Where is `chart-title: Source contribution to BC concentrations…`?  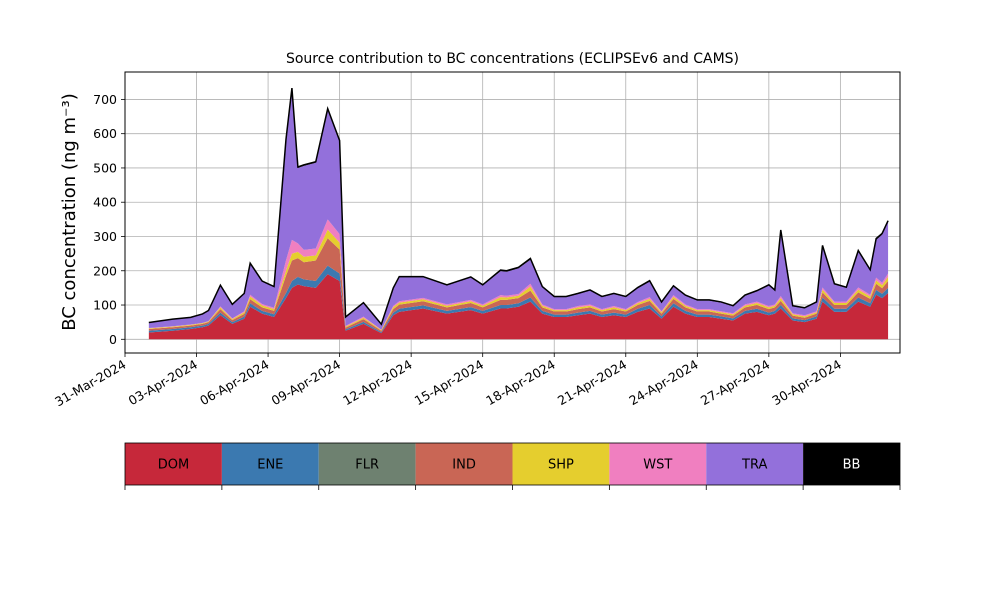 chart-title: Source contribution to BC concentrations… is located at coordinates (512, 59).